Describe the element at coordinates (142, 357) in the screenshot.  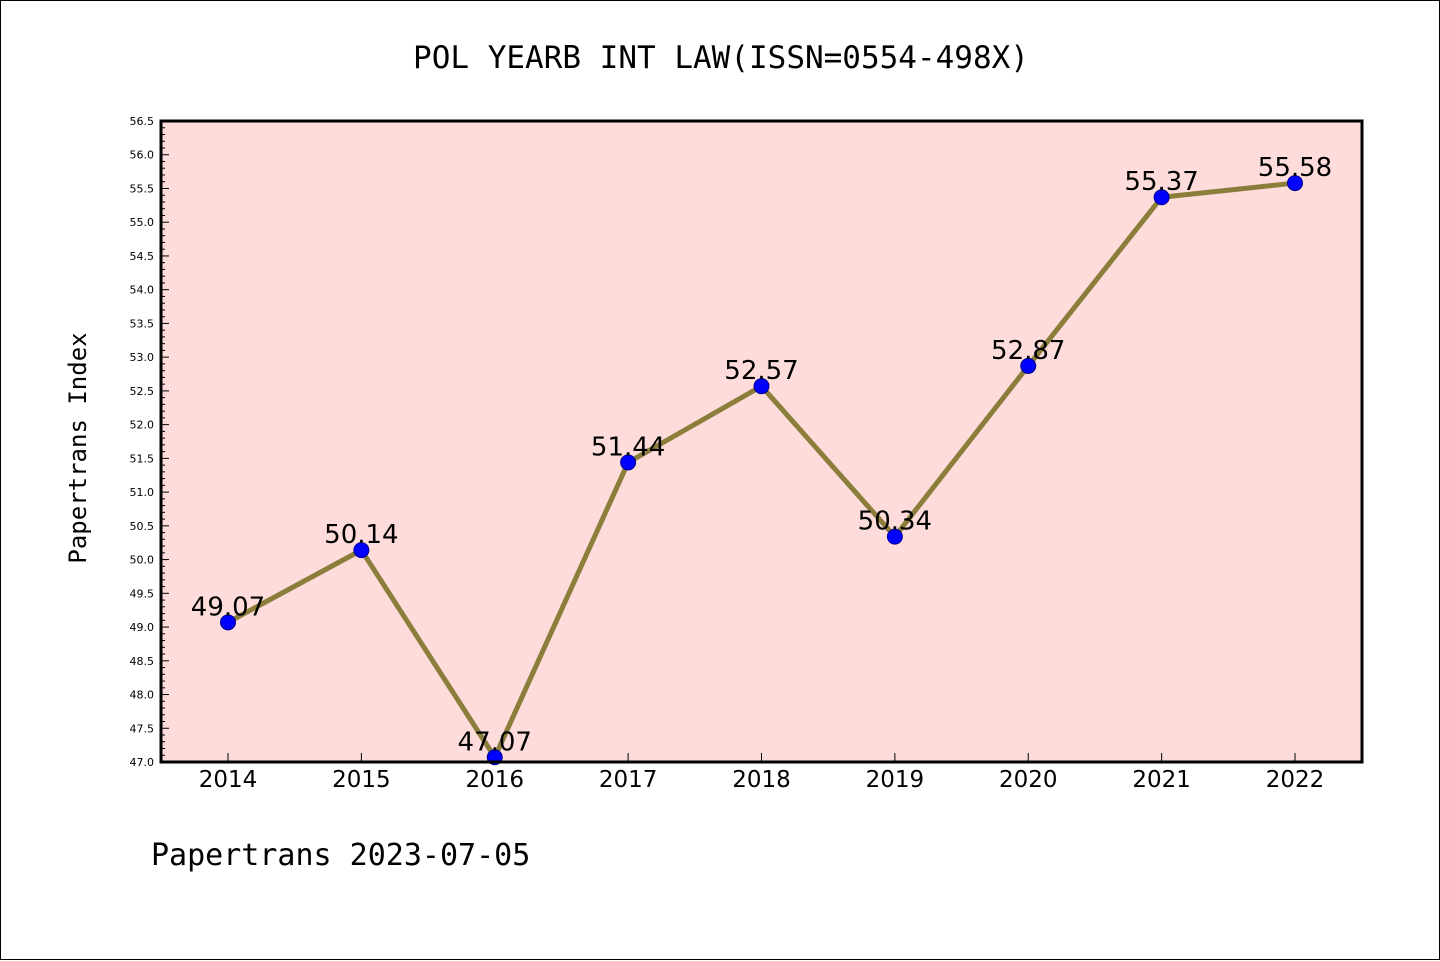
I see `y-tick-label: 53.0` at that location.